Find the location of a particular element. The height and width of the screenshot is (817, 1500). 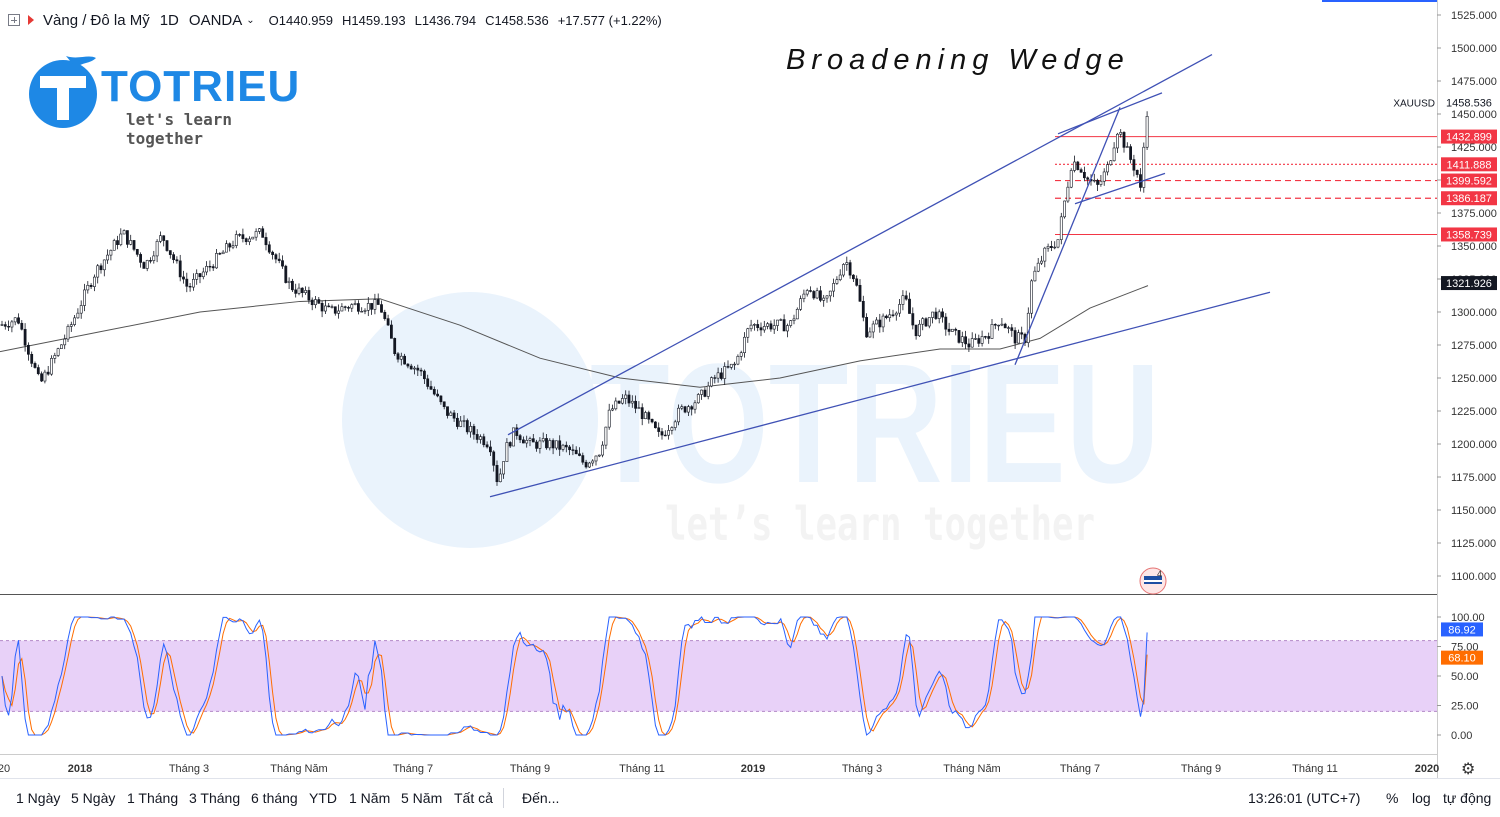

range-1d: 1 Ngày is located at coordinates (38, 798).